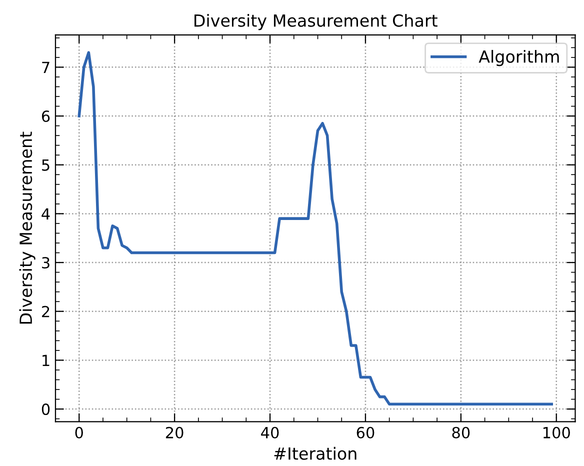  Describe the element at coordinates (46, 116) in the screenshot. I see `y-tick-label: 6` at that location.